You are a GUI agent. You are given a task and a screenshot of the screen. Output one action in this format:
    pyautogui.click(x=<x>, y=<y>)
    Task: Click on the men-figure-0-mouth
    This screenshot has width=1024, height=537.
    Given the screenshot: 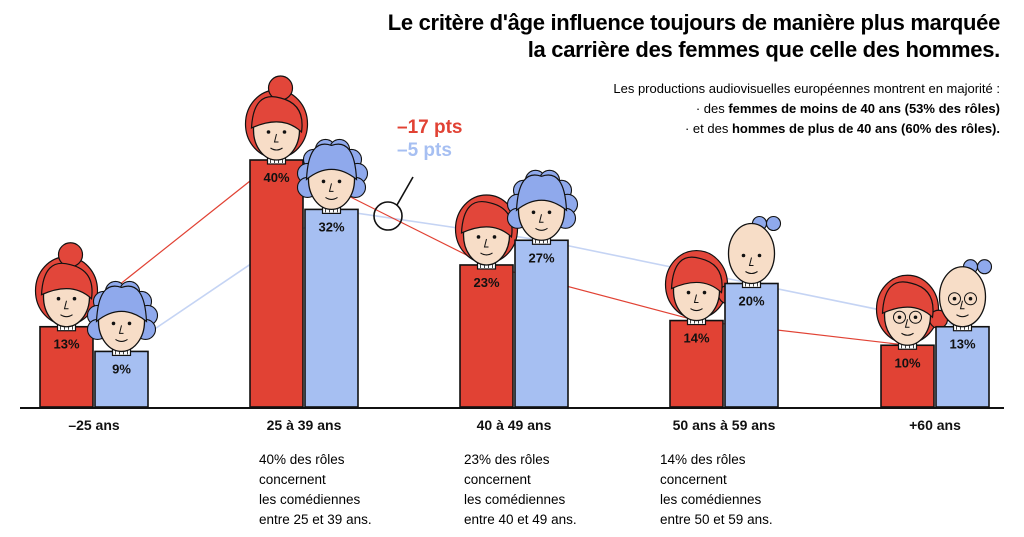 What is the action you would take?
    pyautogui.click(x=121, y=340)
    